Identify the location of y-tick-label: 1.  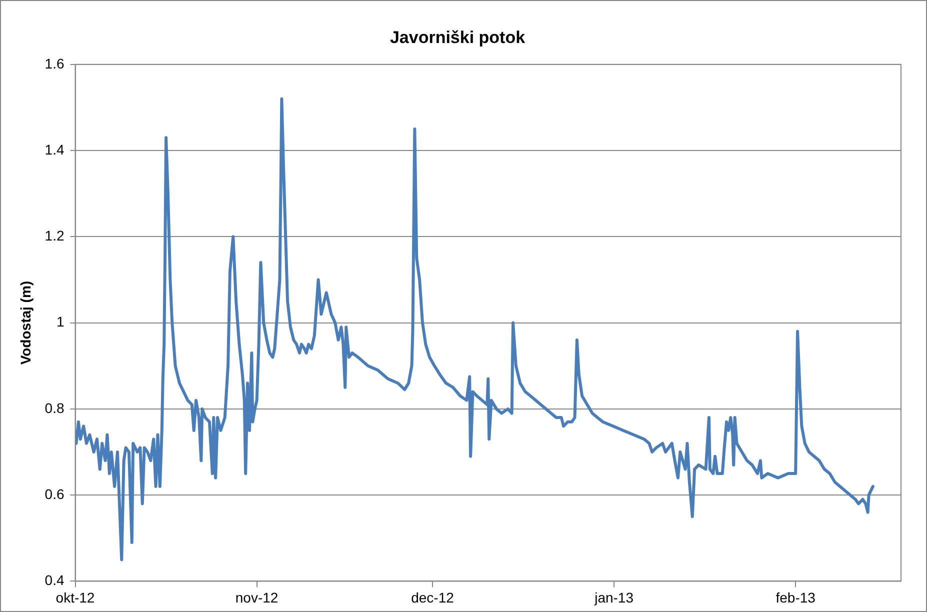
(60, 322).